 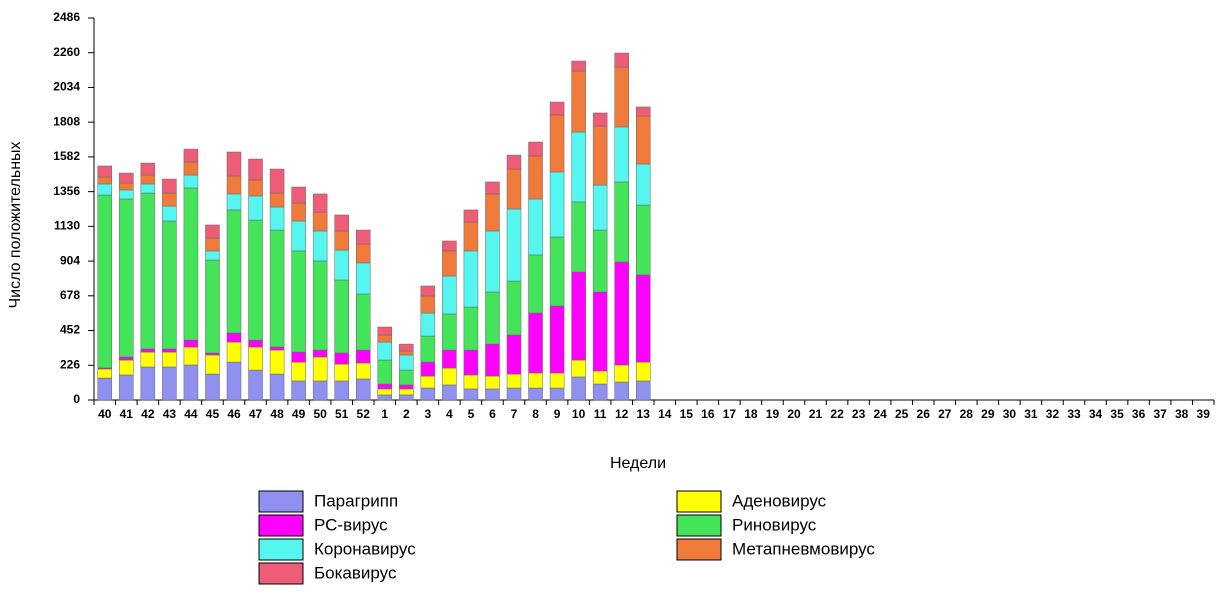 What do you see at coordinates (924, 414) in the screenshot?
I see `x-tick-label: 26` at bounding box center [924, 414].